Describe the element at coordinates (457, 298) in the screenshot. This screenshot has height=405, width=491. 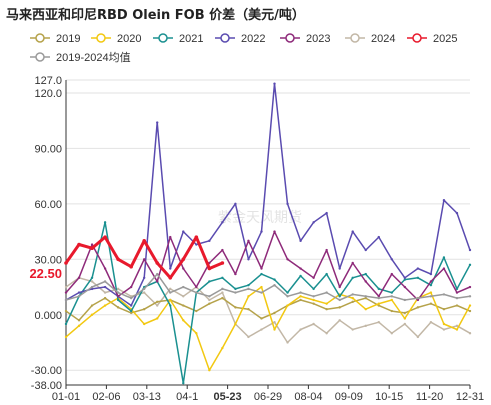
I see `point-2019-2024均值-30` at that location.